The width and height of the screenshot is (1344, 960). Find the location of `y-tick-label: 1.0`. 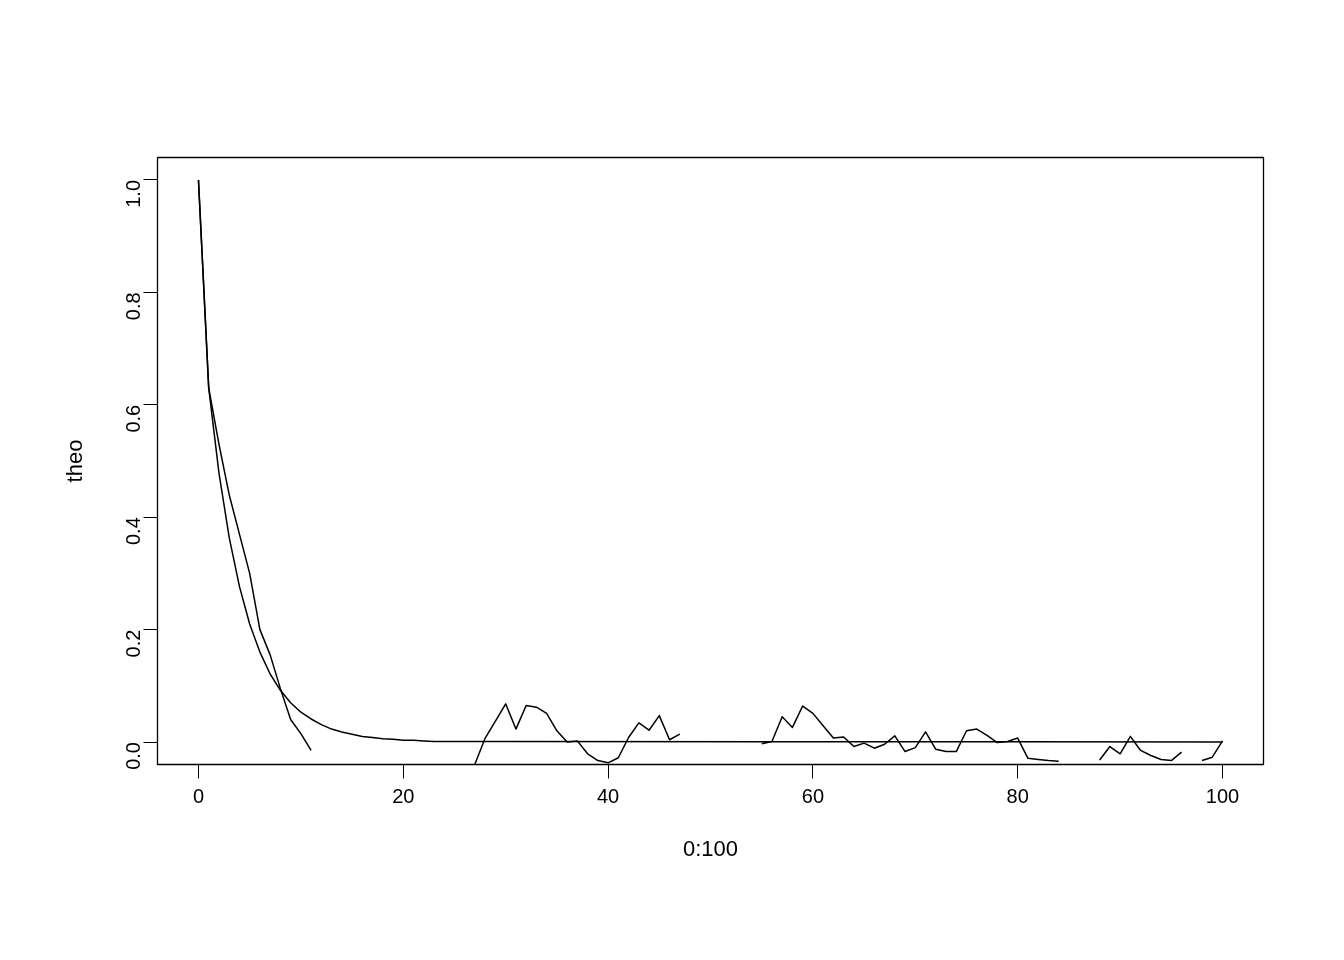

y-tick-label: 1.0 is located at coordinates (133, 193).